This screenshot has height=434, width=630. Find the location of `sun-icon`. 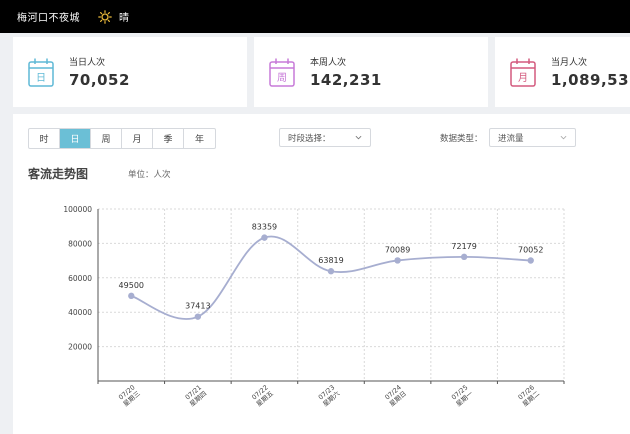

sun-icon is located at coordinates (105, 16).